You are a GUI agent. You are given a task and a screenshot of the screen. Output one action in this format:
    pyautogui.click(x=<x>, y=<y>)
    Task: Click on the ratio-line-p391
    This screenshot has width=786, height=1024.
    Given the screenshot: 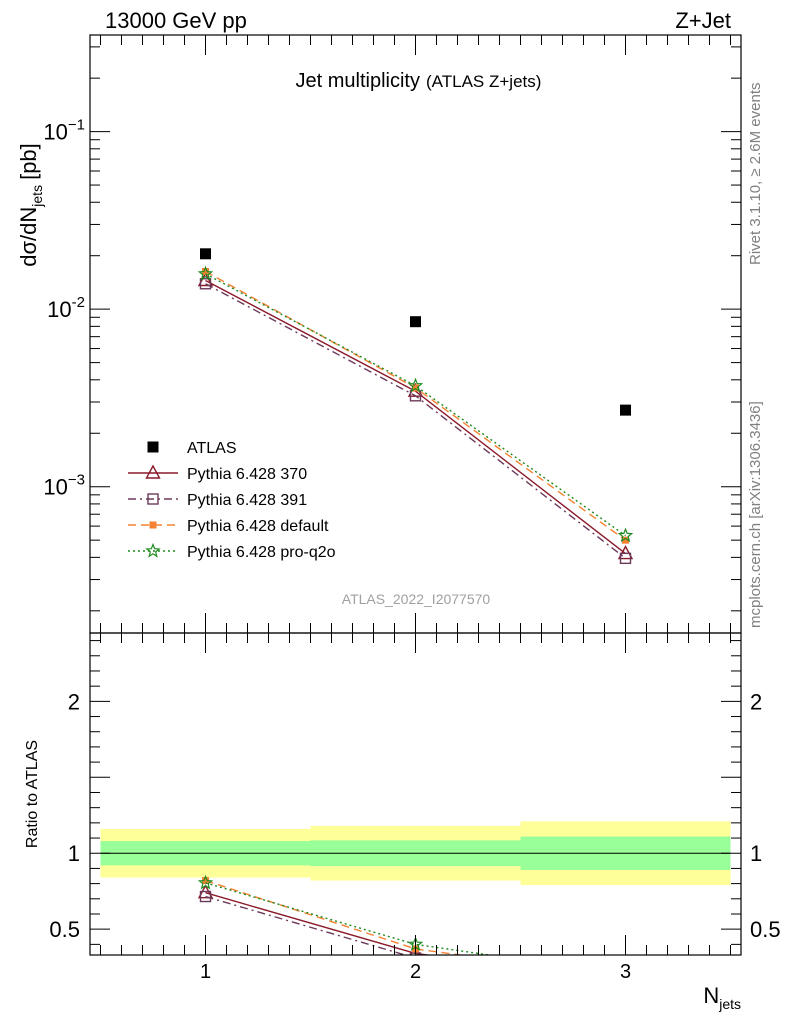 What is the action you would take?
    pyautogui.click(x=306, y=925)
    